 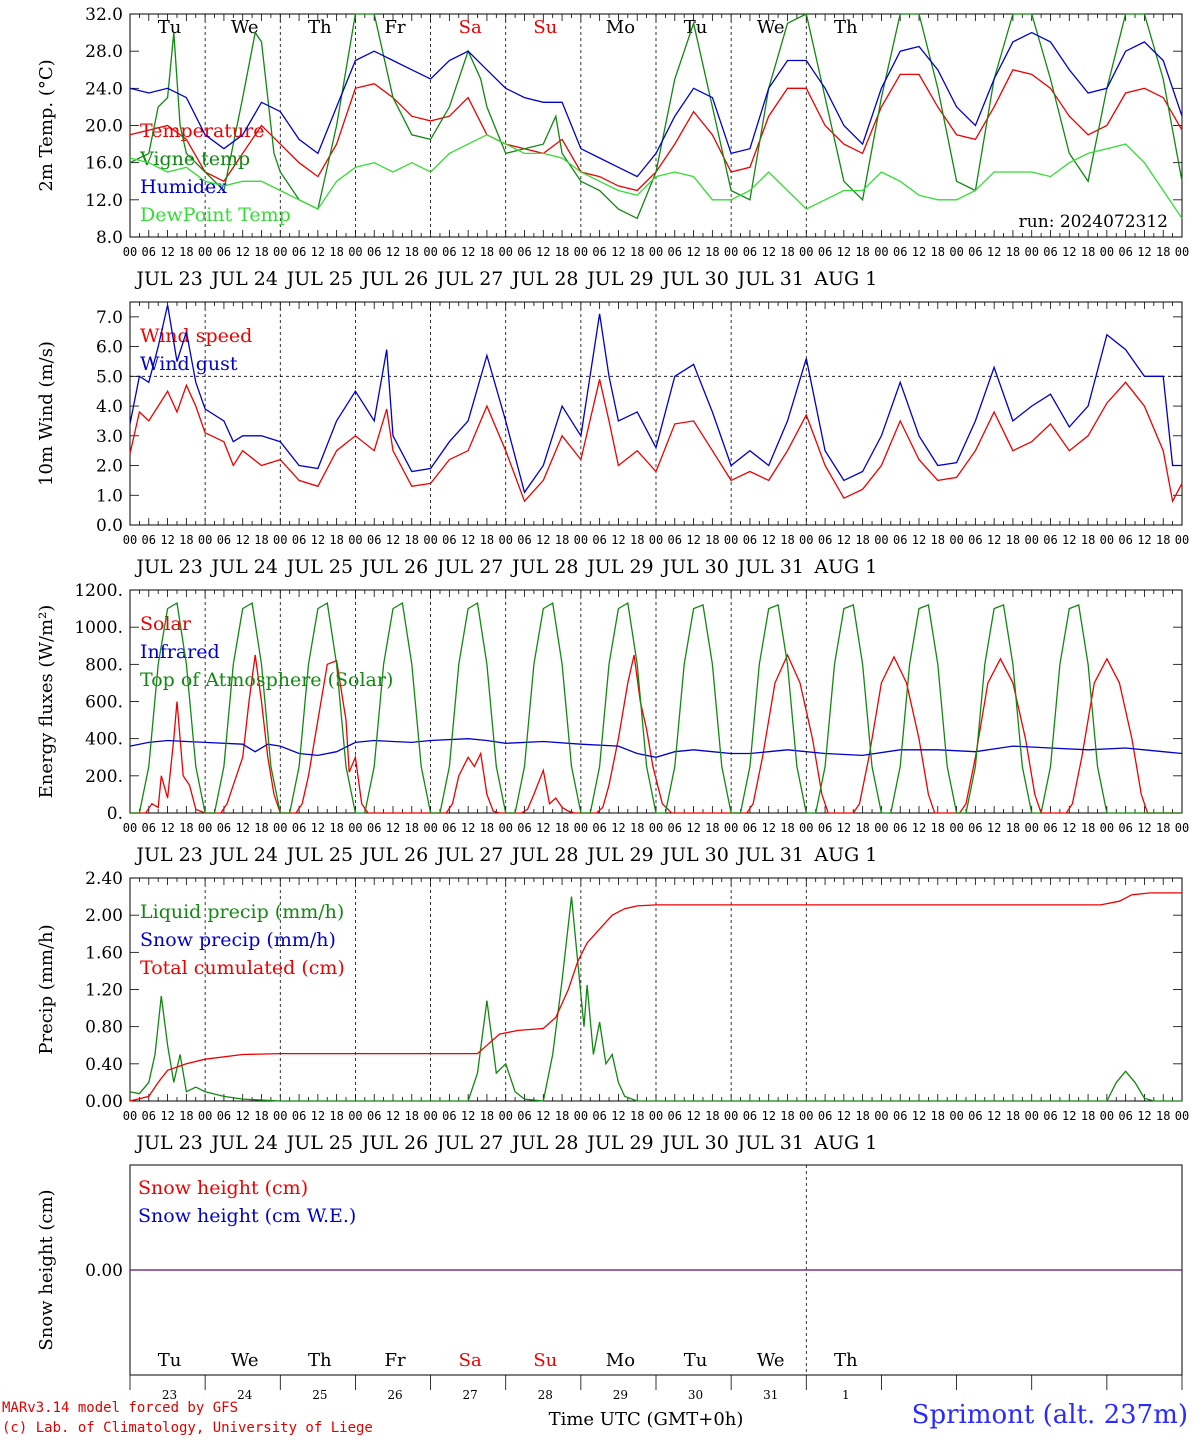 What do you see at coordinates (104, 703) in the screenshot?
I see `y-tick-label: 600.` at bounding box center [104, 703].